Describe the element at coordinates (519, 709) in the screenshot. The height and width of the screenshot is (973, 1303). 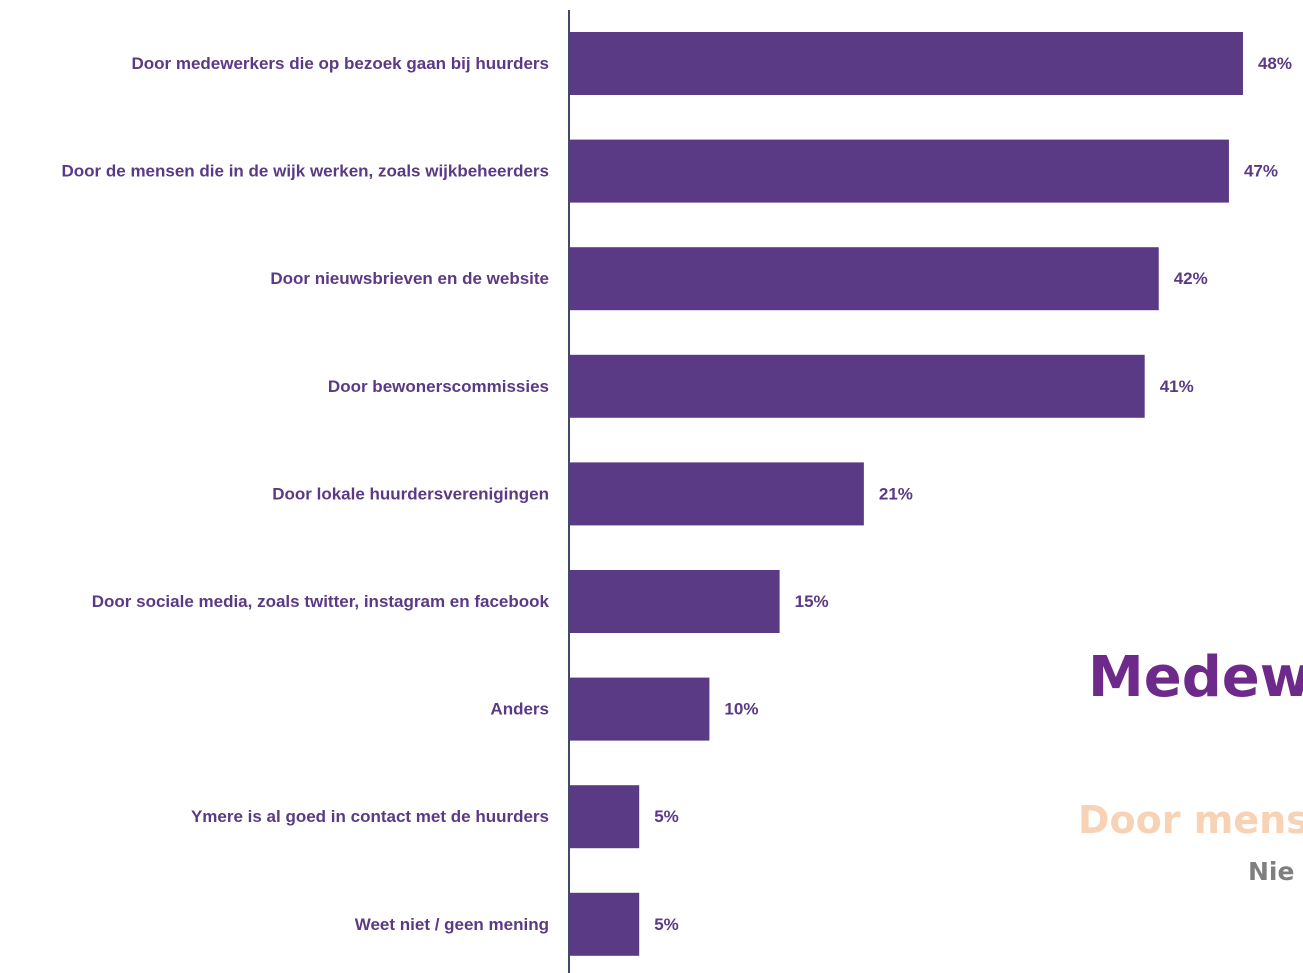
I see `category-label: Anders` at that location.